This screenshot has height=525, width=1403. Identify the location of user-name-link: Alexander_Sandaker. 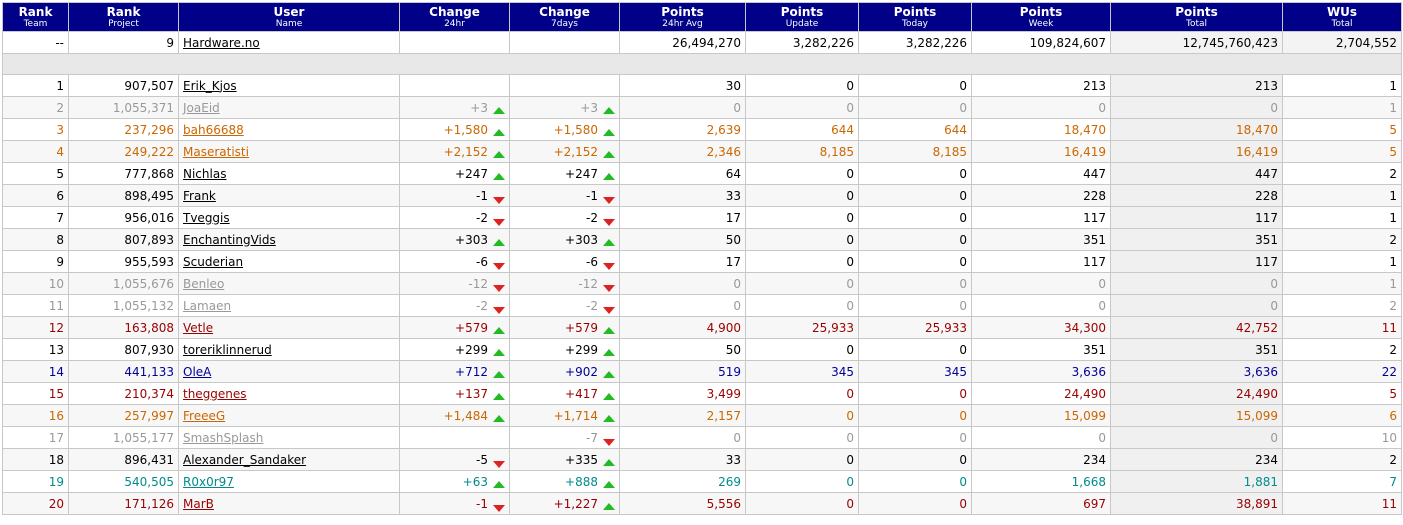
(245, 459).